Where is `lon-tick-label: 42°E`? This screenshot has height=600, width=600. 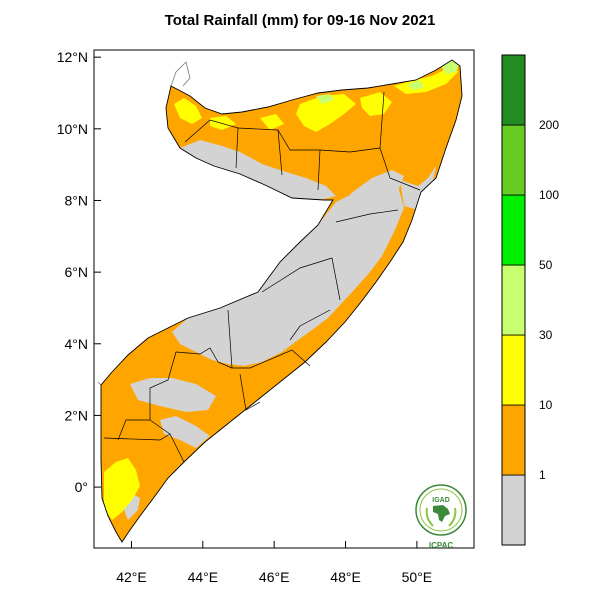
lon-tick-label: 42°E is located at coordinates (131, 577).